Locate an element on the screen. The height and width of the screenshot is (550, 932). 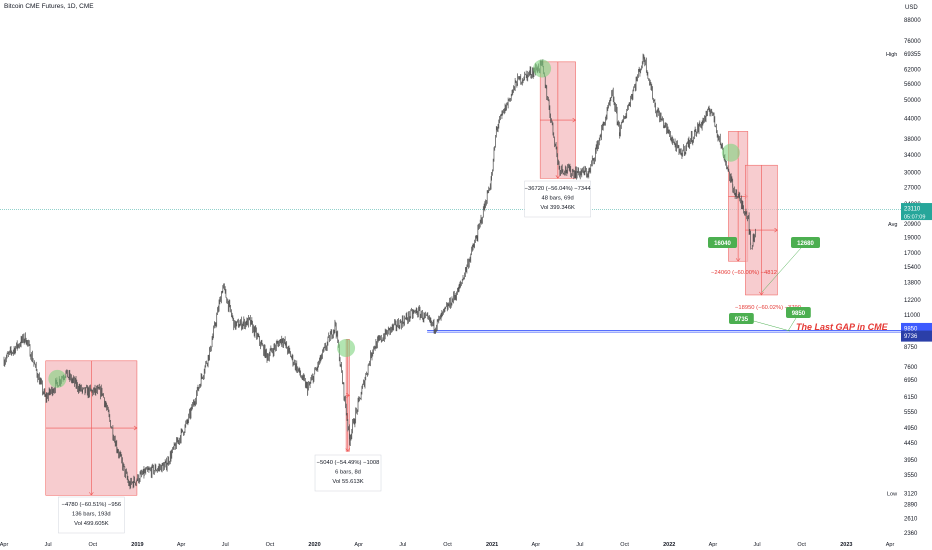
gap-upper-badge-bg is located at coordinates (916, 328).